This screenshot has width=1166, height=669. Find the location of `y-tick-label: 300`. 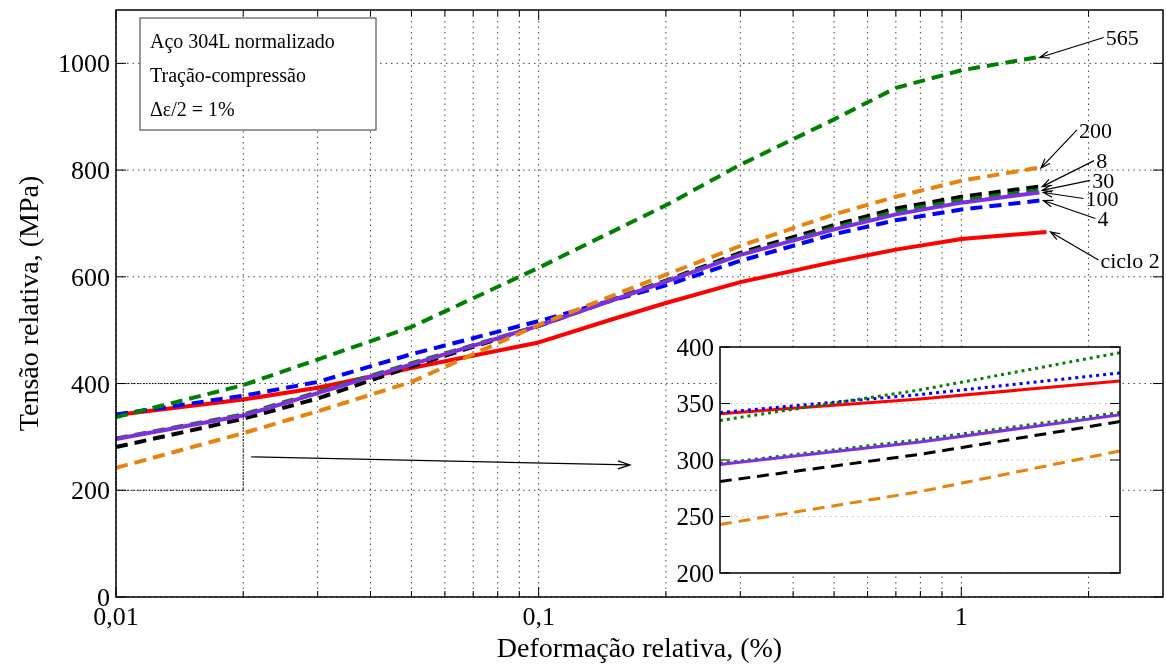

y-tick-label: 300 is located at coordinates (695, 460).